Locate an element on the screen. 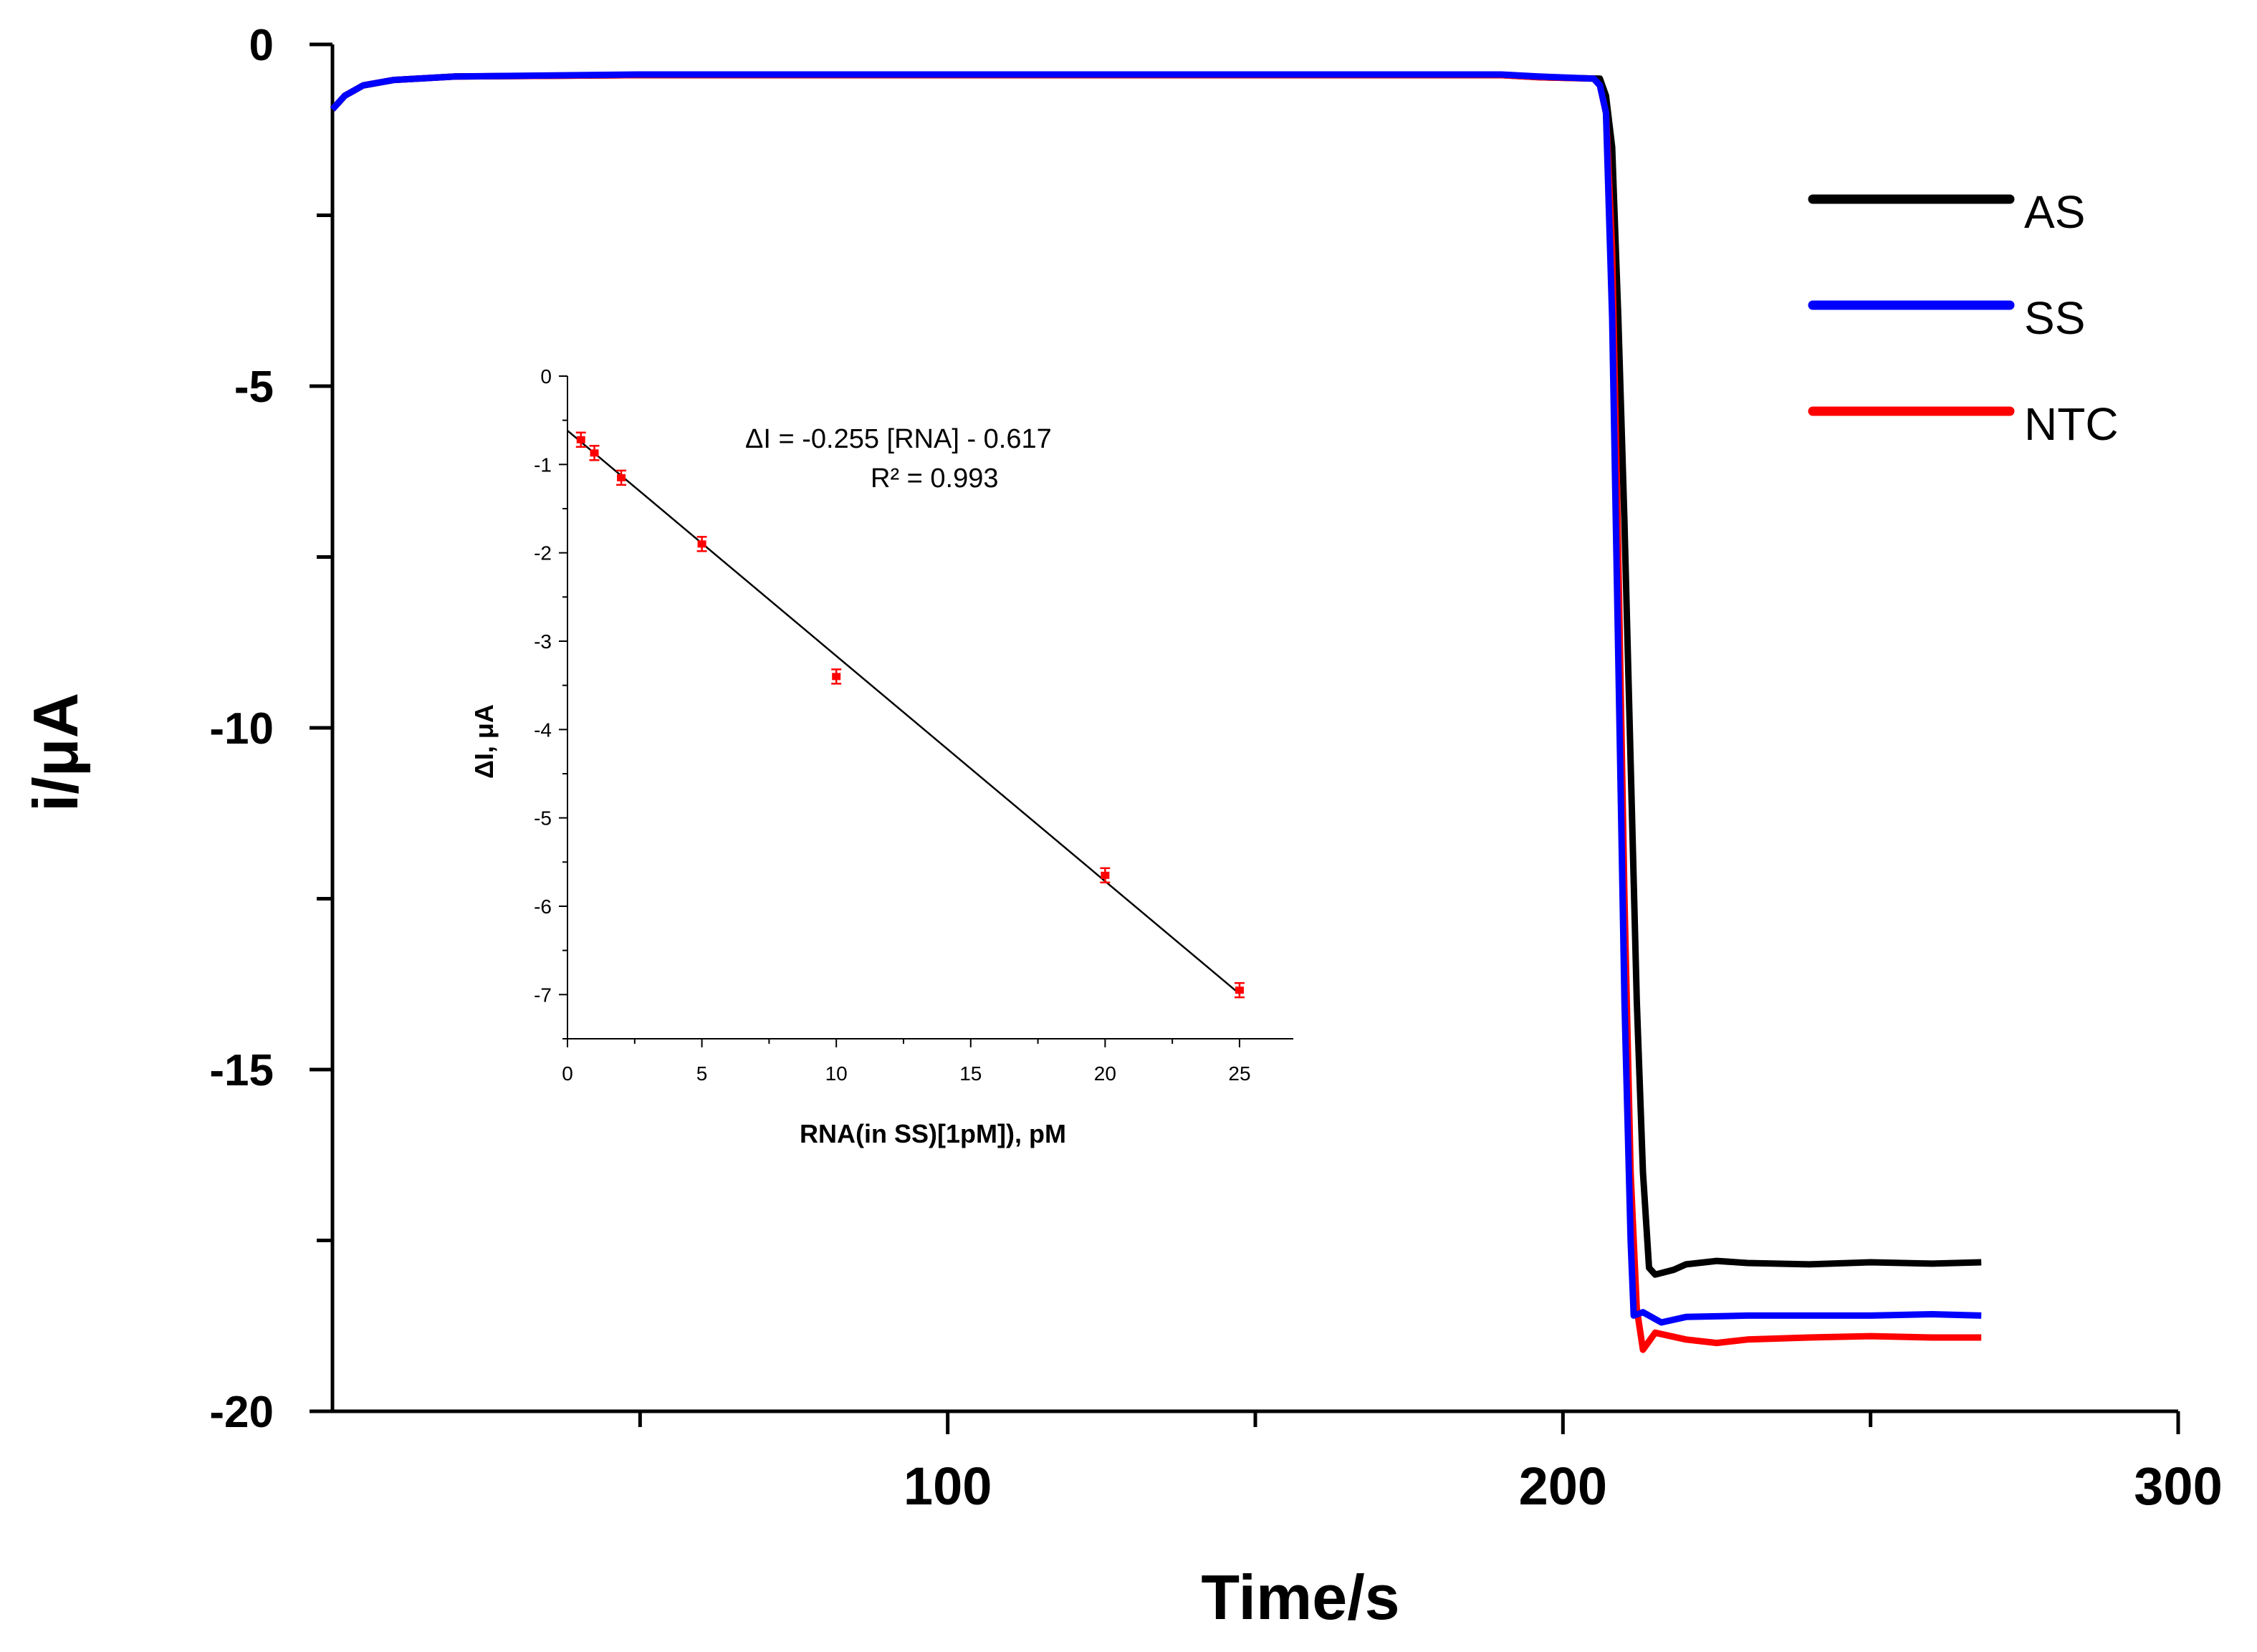 The image size is (2257, 1652). legend: AS SS NTC is located at coordinates (1963, 318).